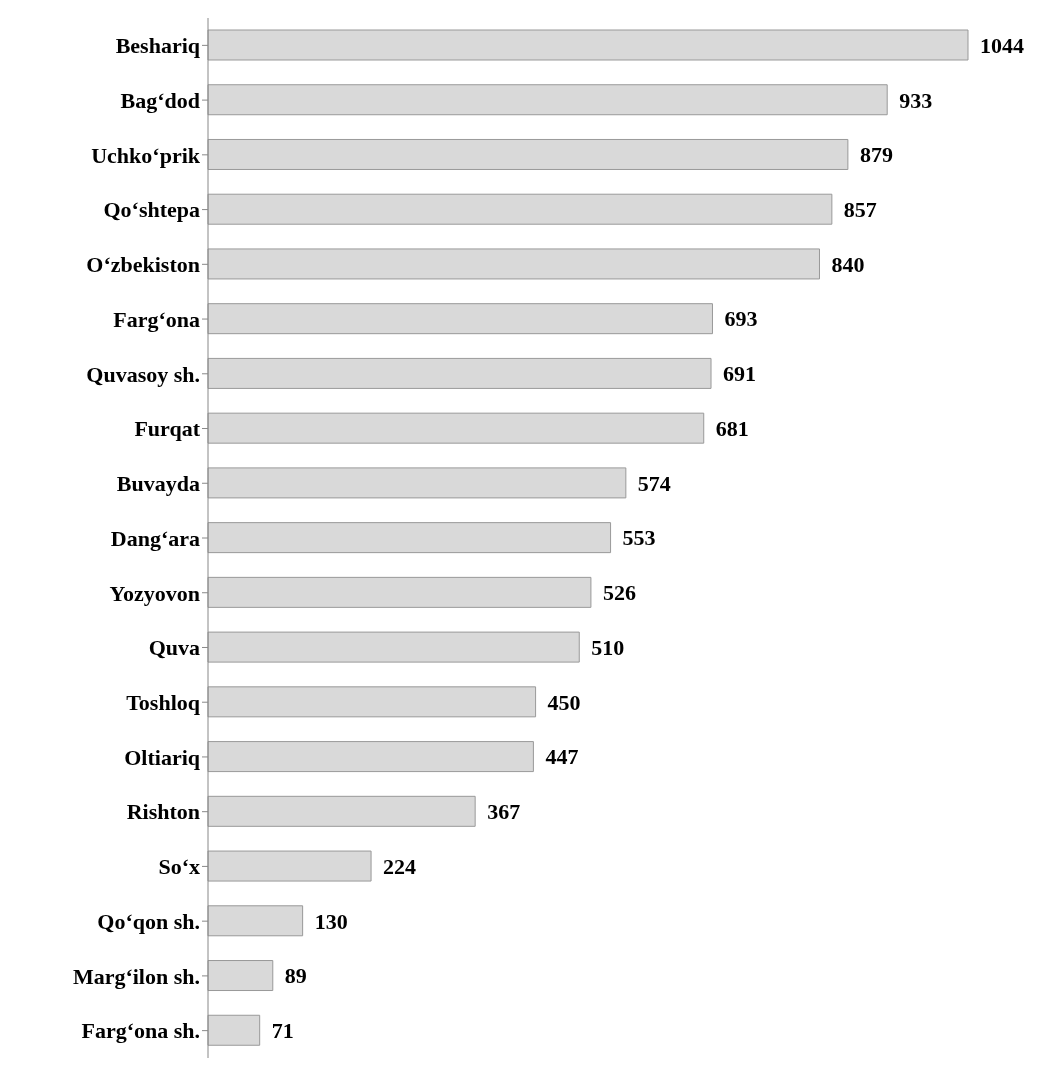 The image size is (1059, 1072). Describe the element at coordinates (158, 46) in the screenshot. I see `y-tick-label: Beshariq` at that location.